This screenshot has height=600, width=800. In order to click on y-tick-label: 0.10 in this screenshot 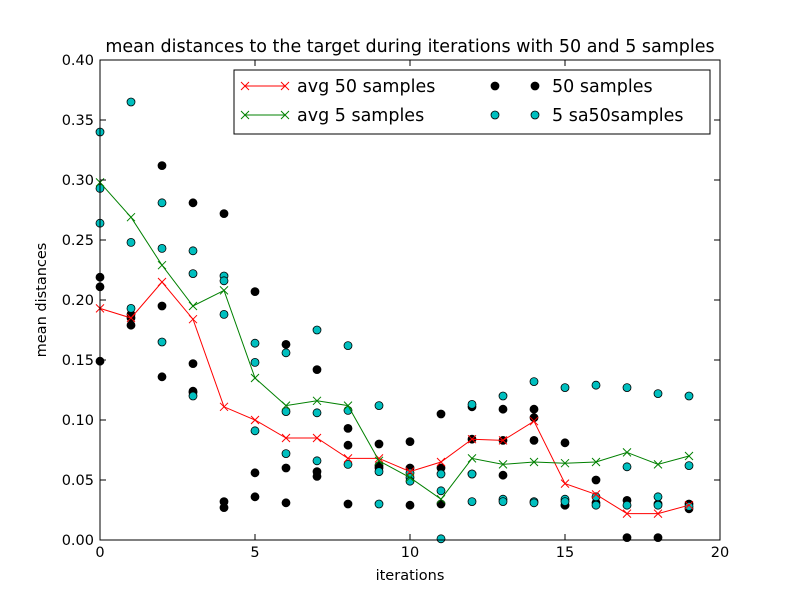, I will do `click(78, 421)`.